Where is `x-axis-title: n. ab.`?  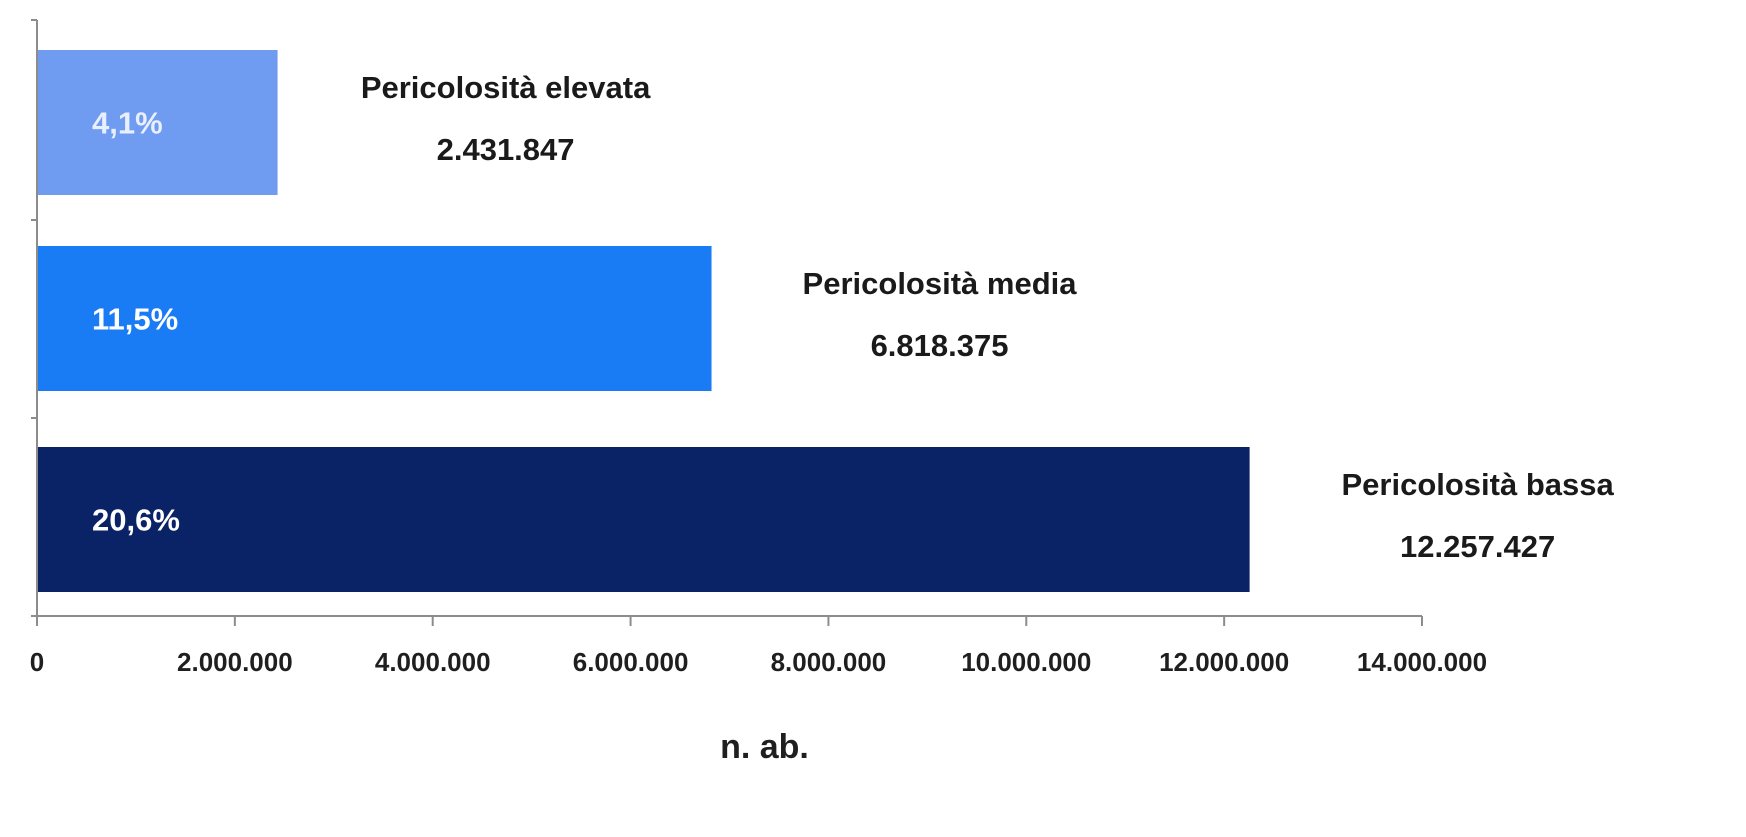
x-axis-title: n. ab. is located at coordinates (764, 747).